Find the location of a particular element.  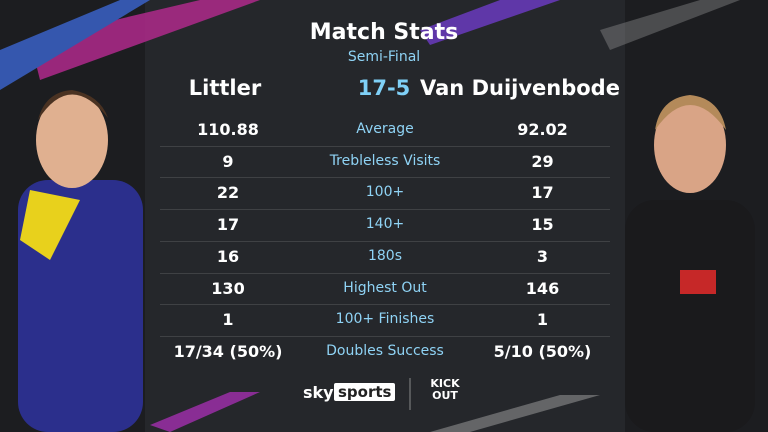

stat-label: Highest Out is located at coordinates (385, 287).